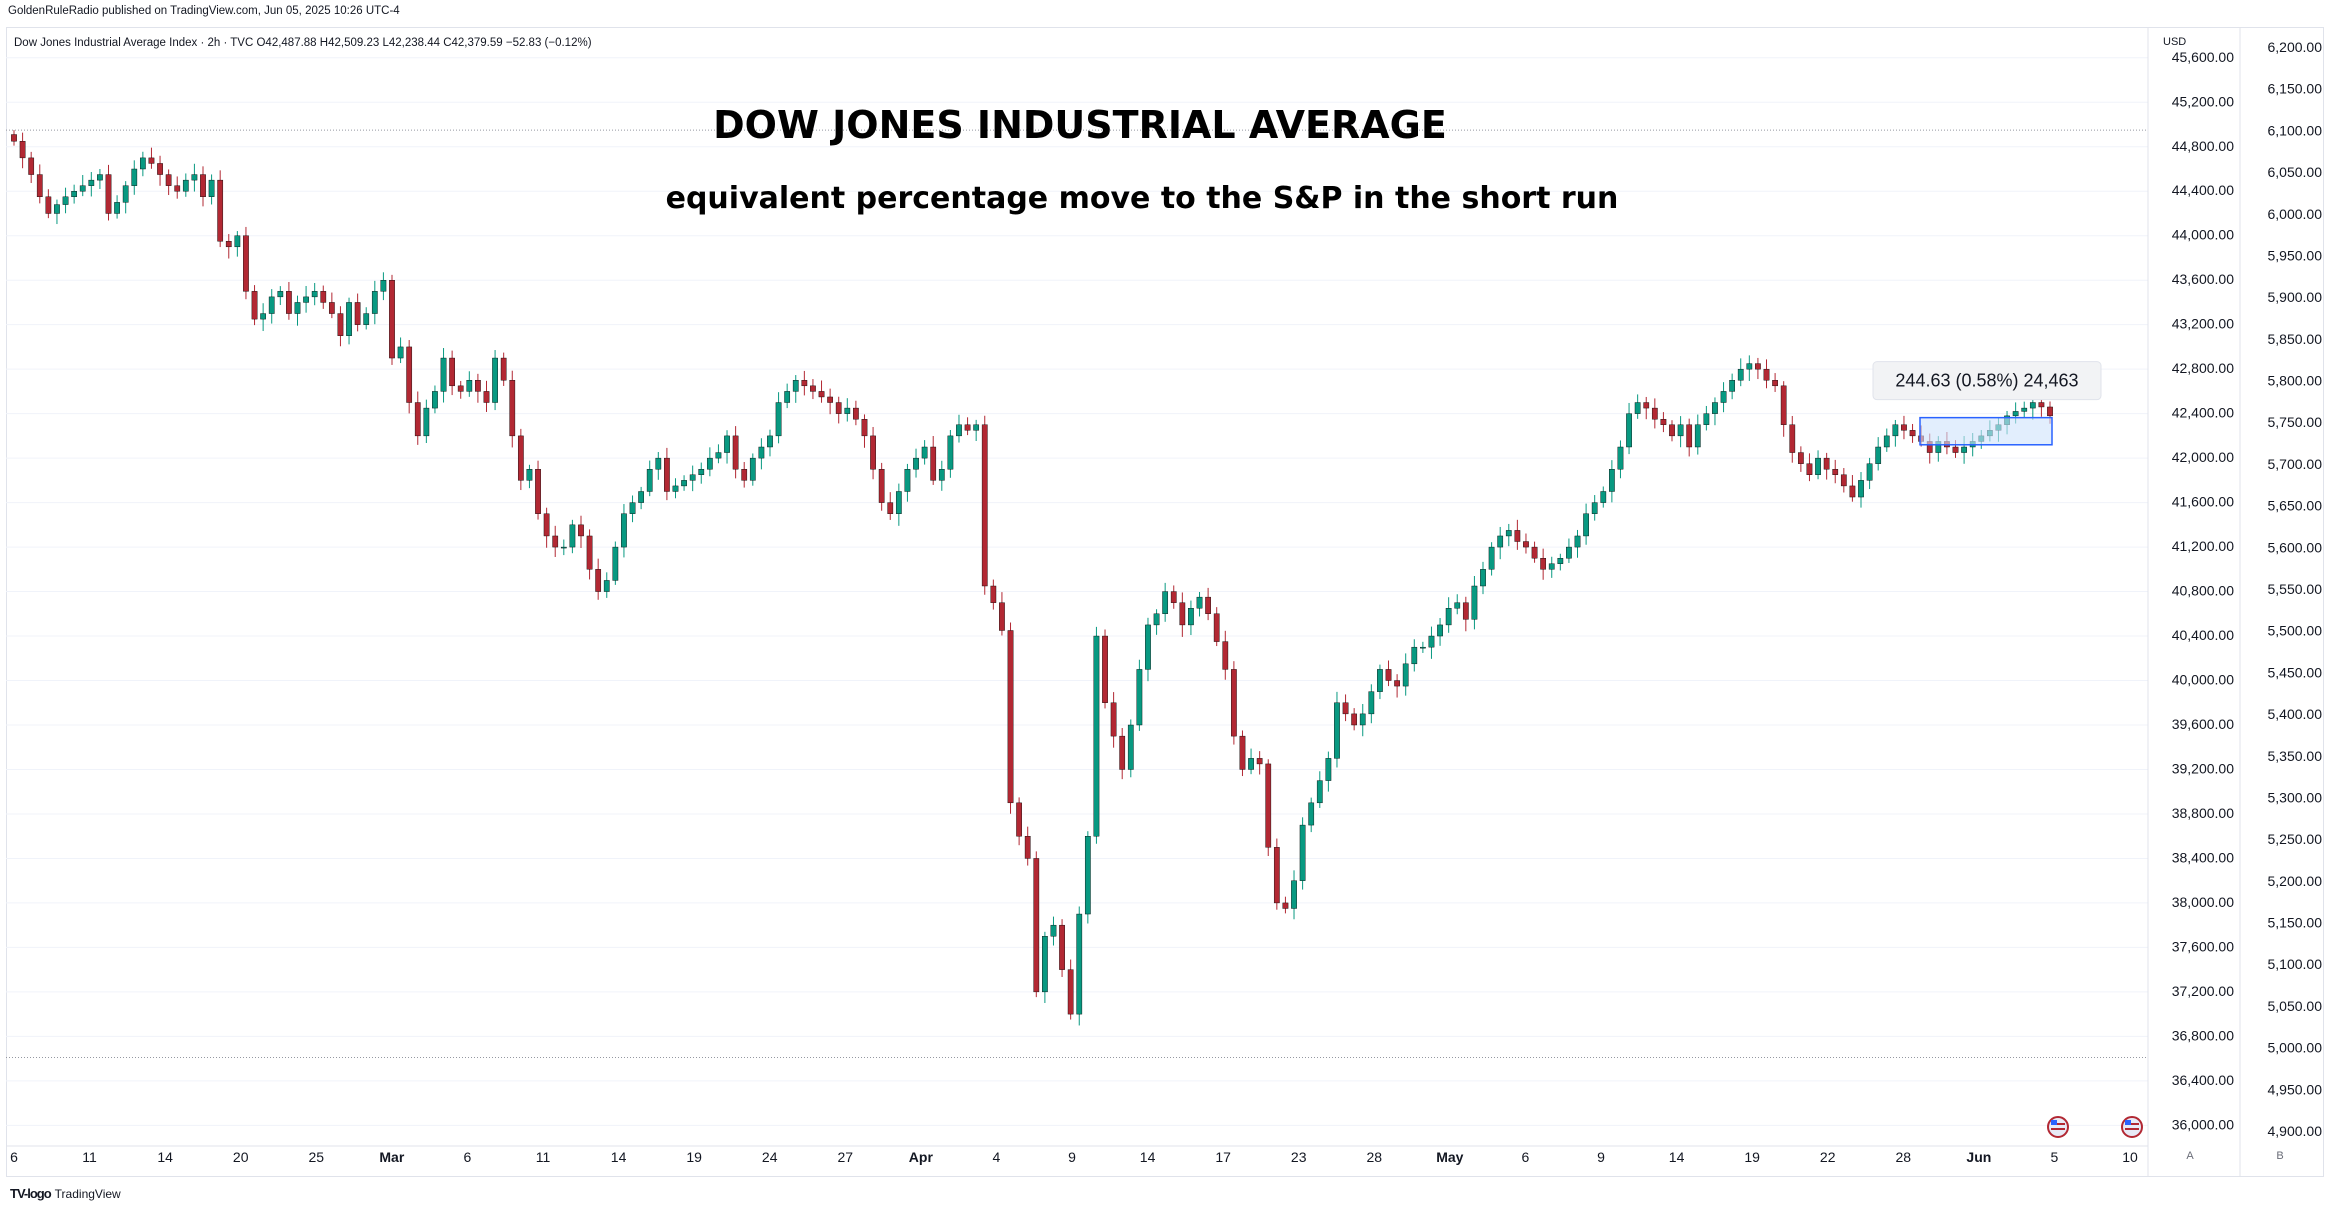 The image size is (2330, 1209). I want to click on time-tick-label: 9, so click(1601, 1157).